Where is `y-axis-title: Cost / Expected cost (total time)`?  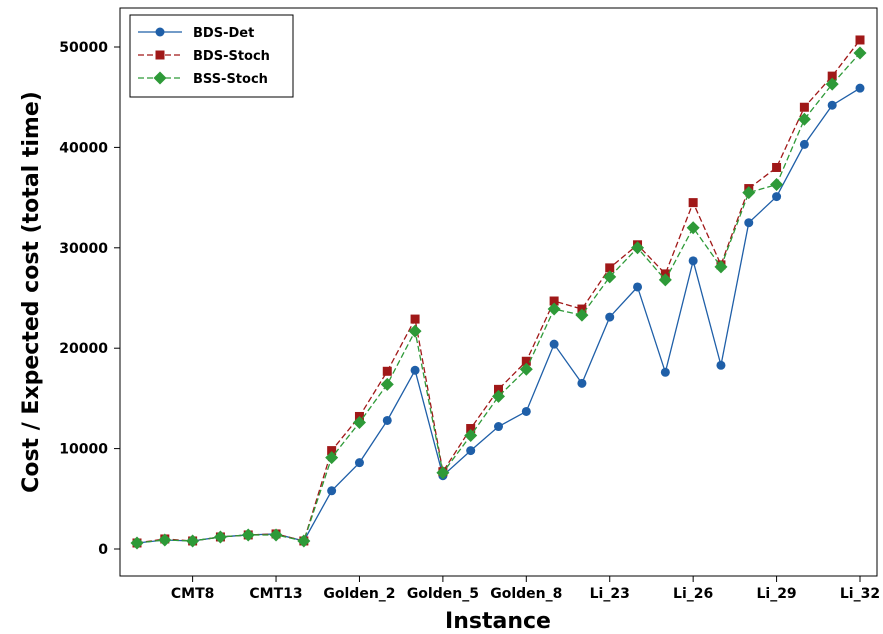
y-axis-title: Cost / Expected cost (total time) is located at coordinates (31, 292).